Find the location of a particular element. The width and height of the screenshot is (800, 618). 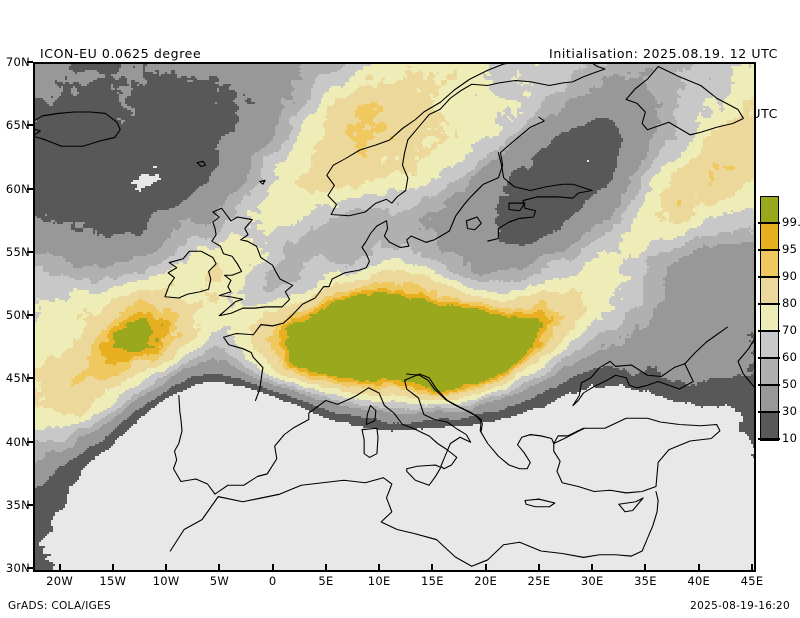

colorbar-tick-label: 60 is located at coordinates (790, 357).